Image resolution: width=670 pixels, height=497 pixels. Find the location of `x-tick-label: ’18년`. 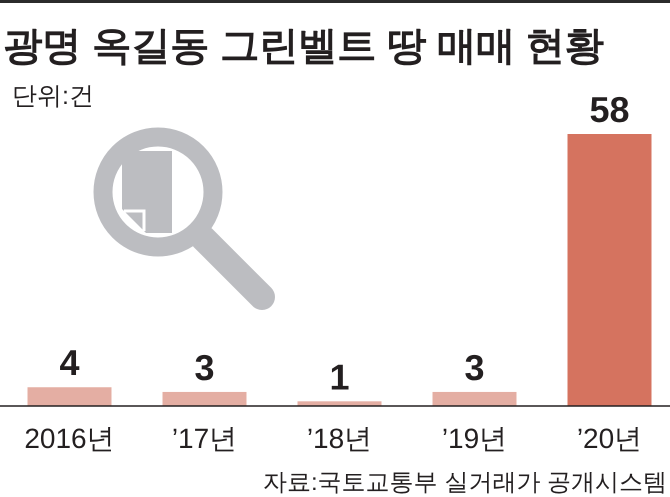

x-tick-label: ’18년 is located at coordinates (339, 438).